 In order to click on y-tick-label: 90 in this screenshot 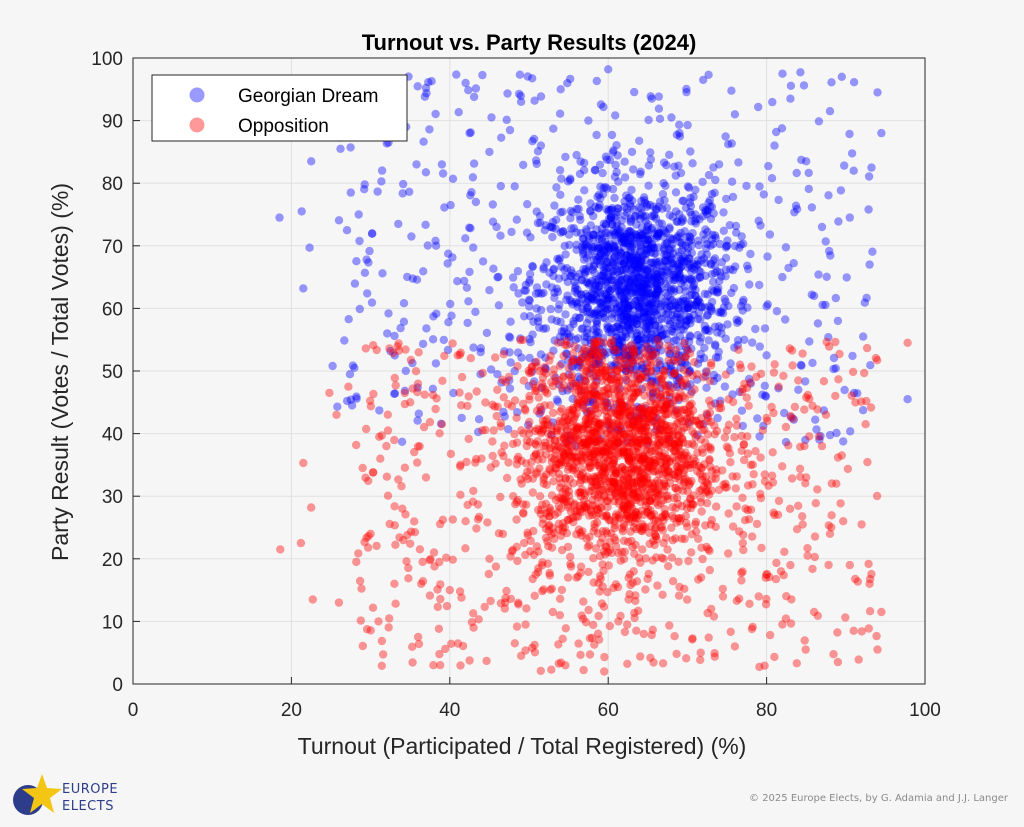, I will do `click(112, 122)`.